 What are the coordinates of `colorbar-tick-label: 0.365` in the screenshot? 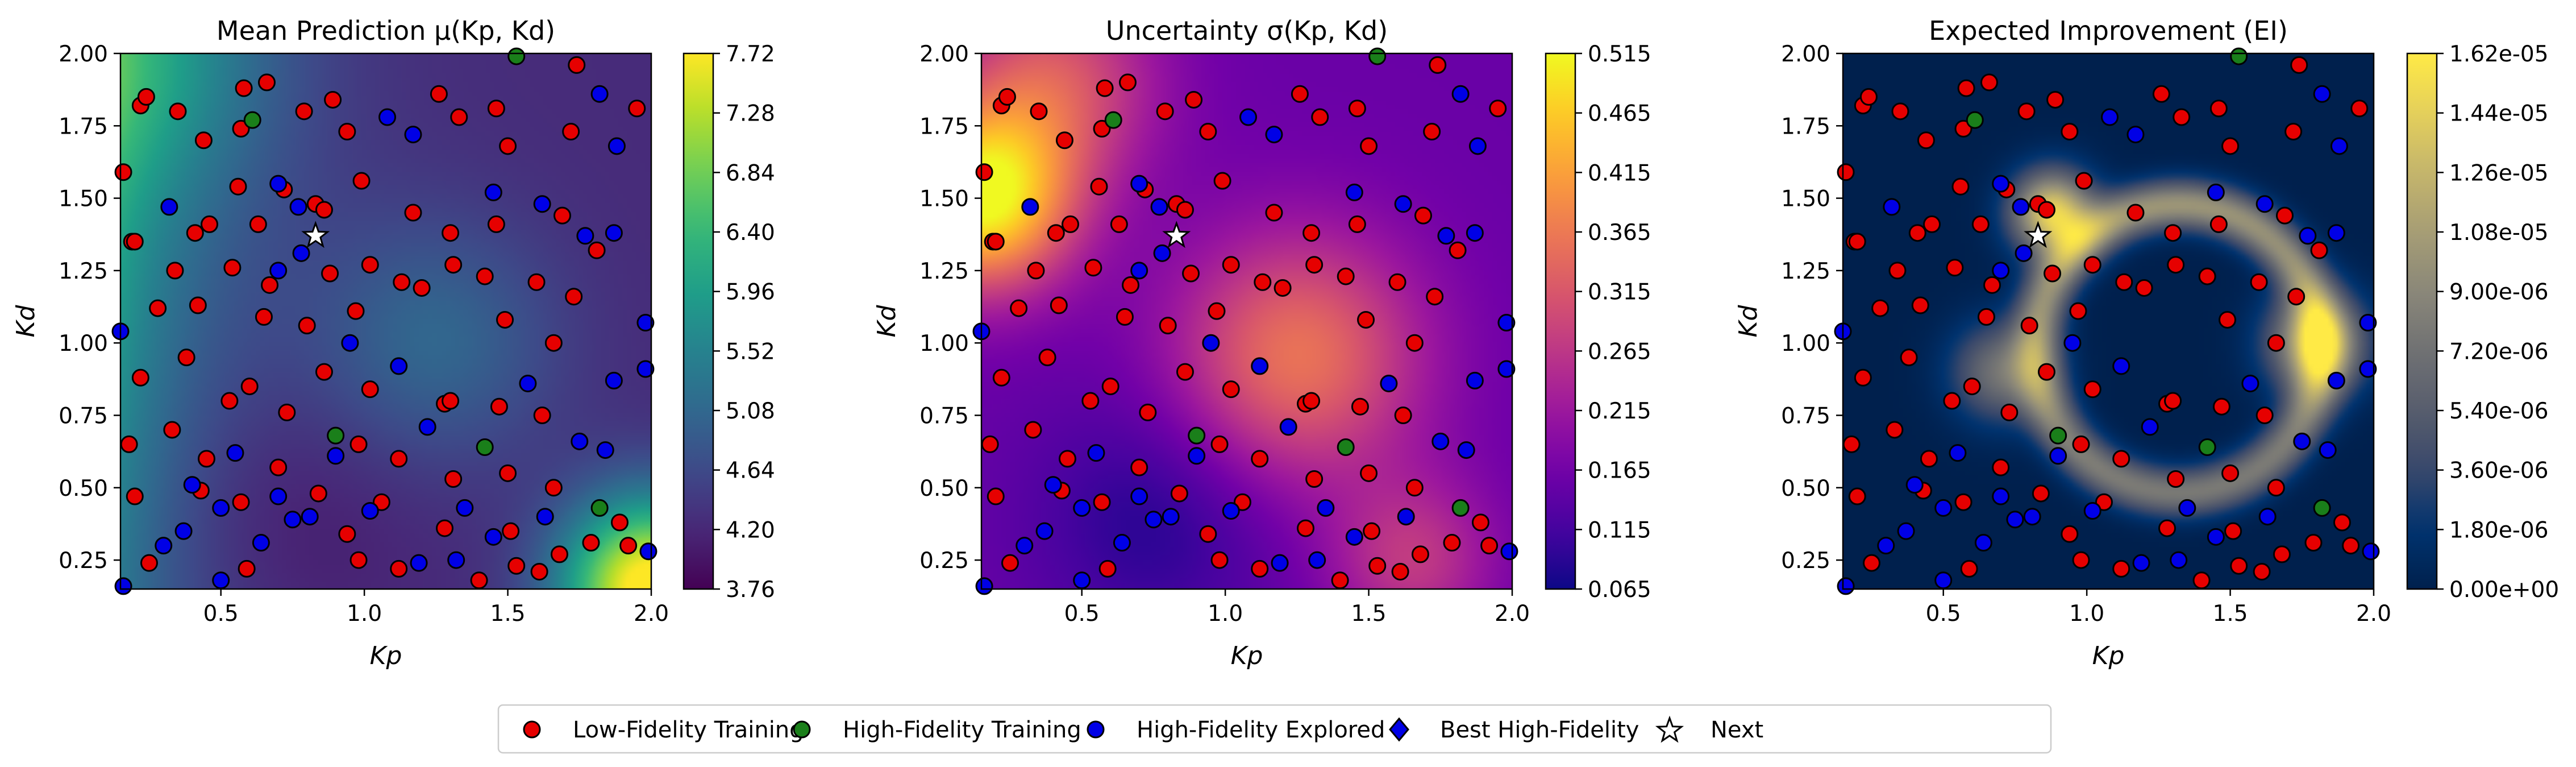 It's located at (1619, 233).